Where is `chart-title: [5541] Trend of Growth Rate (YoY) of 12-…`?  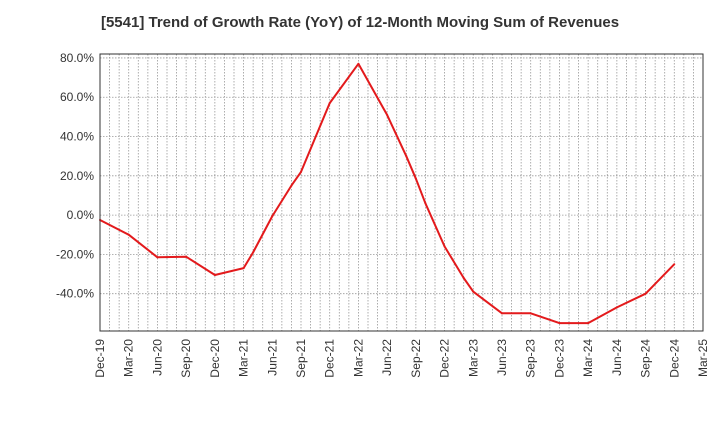
chart-title: [5541] Trend of Growth Rate (YoY) of 12-… is located at coordinates (360, 22).